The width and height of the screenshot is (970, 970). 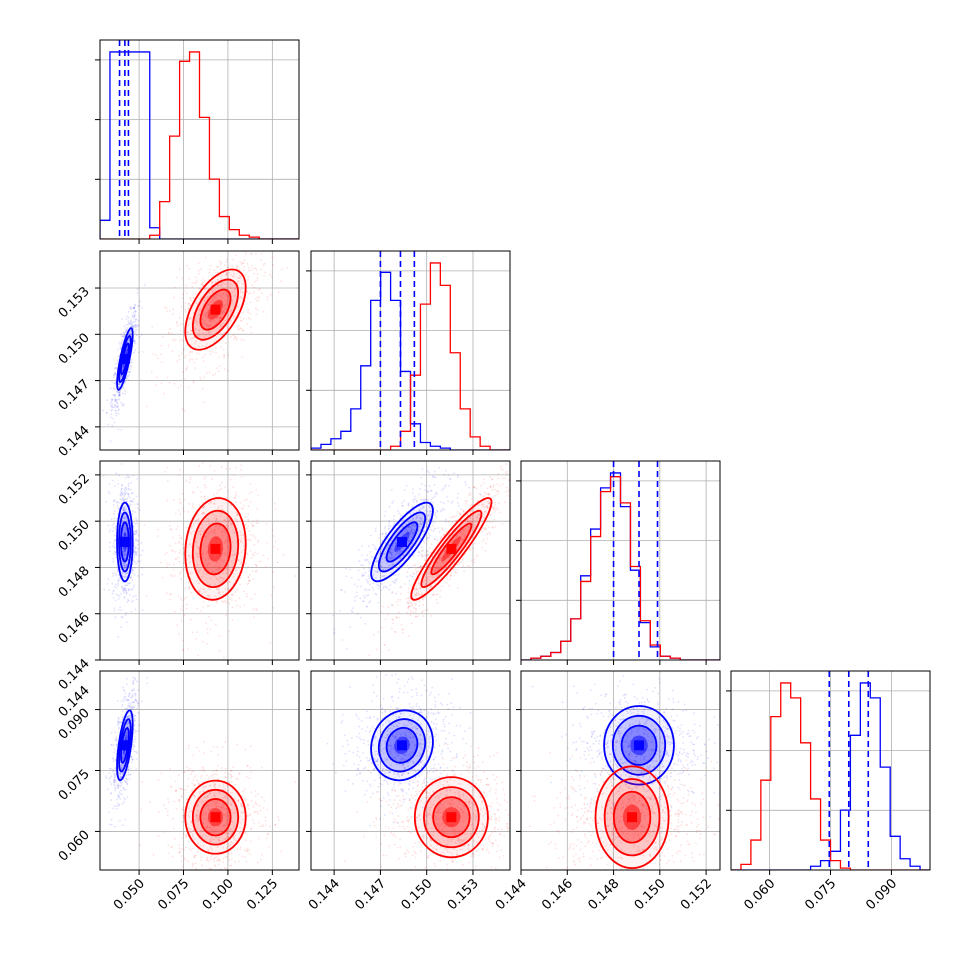 I want to click on y-tick-label: 0.146, so click(x=74, y=628).